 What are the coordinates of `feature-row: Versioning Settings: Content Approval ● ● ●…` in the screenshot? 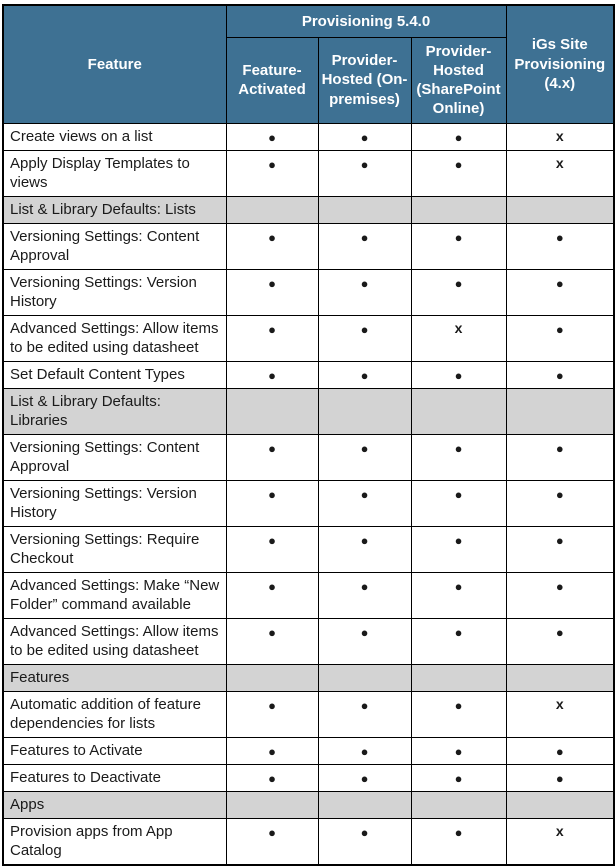 It's located at (308, 457).